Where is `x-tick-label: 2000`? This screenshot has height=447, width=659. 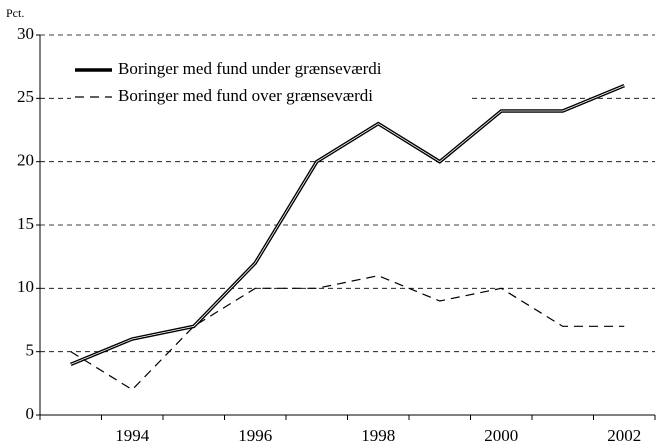
x-tick-label: 2000 is located at coordinates (501, 435).